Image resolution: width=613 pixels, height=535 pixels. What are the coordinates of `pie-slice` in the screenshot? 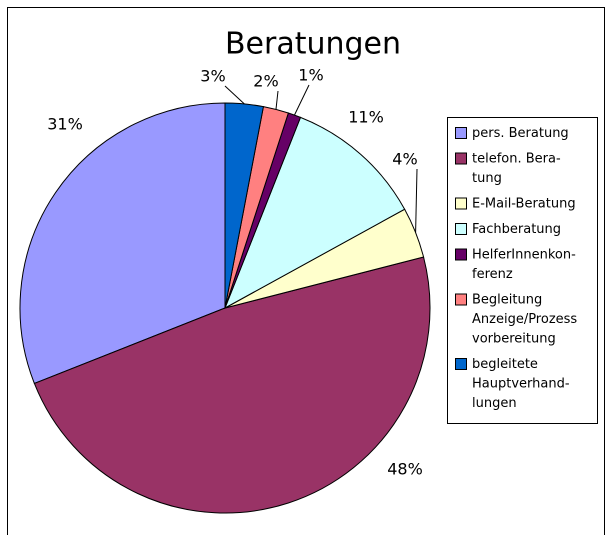 It's located at (315, 213).